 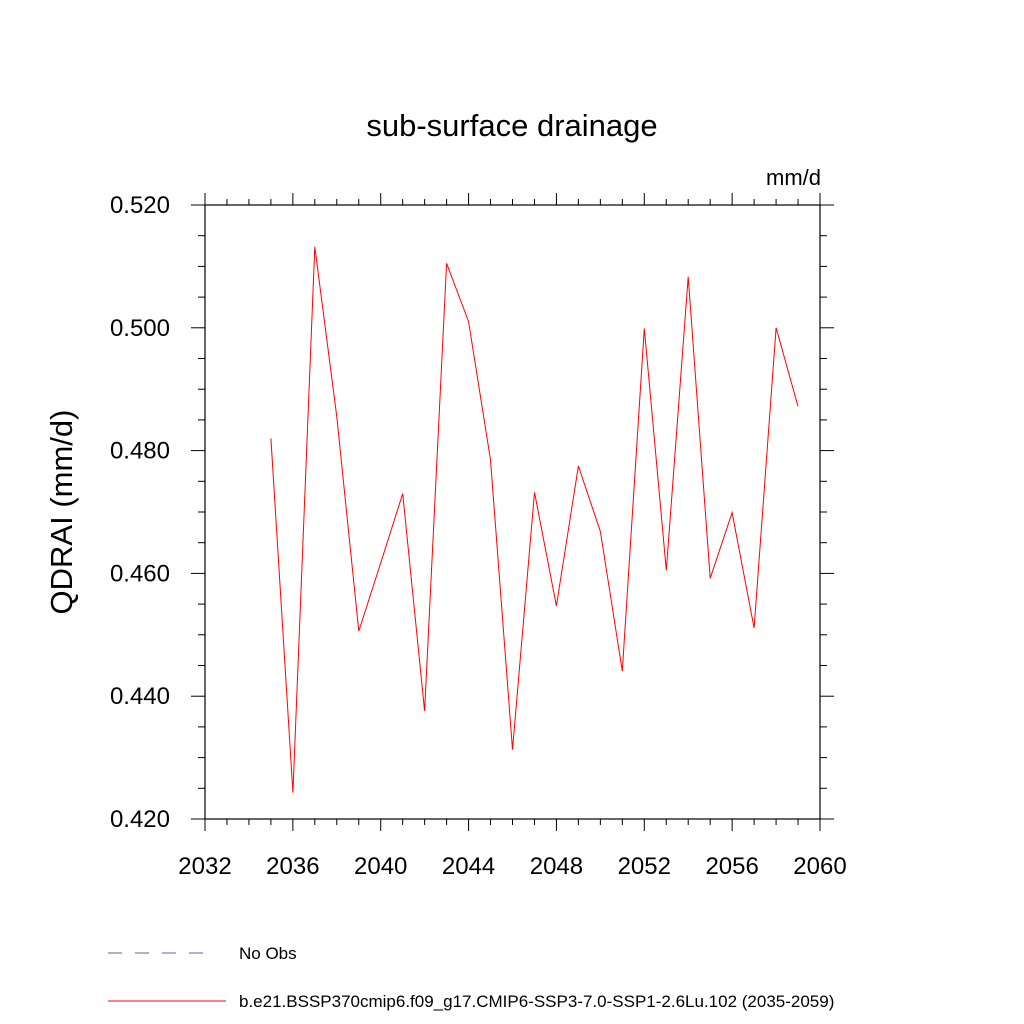 I want to click on y-axis-label: QDRAI (mm/d), so click(x=61, y=512).